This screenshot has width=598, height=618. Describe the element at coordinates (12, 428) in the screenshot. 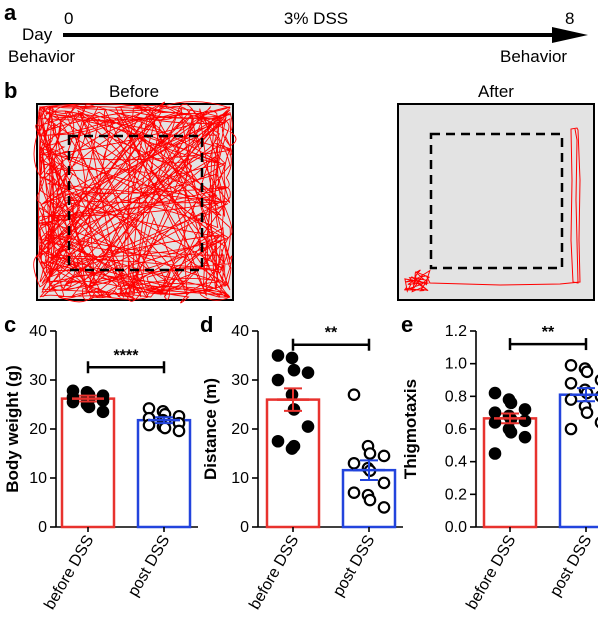

I see `y-axis-title-c: Body weight (g)` at that location.